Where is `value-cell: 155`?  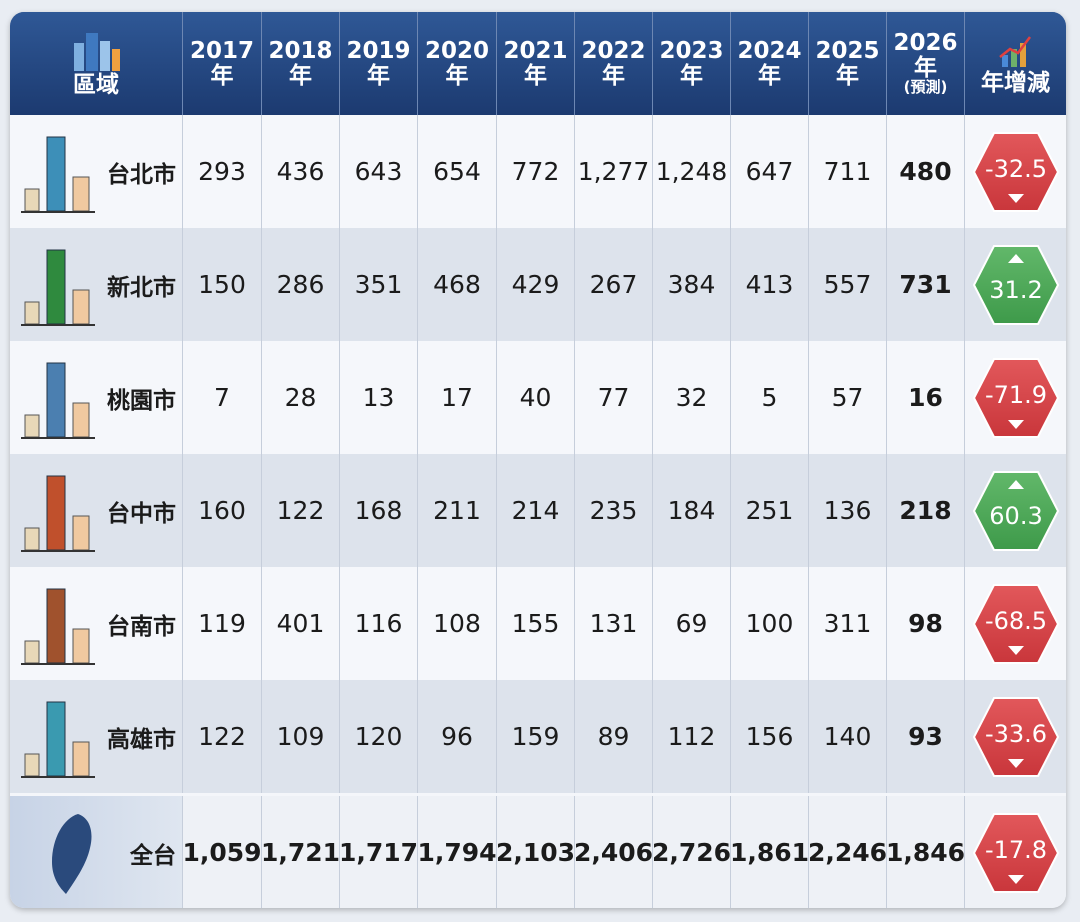
value-cell: 155 is located at coordinates (536, 623).